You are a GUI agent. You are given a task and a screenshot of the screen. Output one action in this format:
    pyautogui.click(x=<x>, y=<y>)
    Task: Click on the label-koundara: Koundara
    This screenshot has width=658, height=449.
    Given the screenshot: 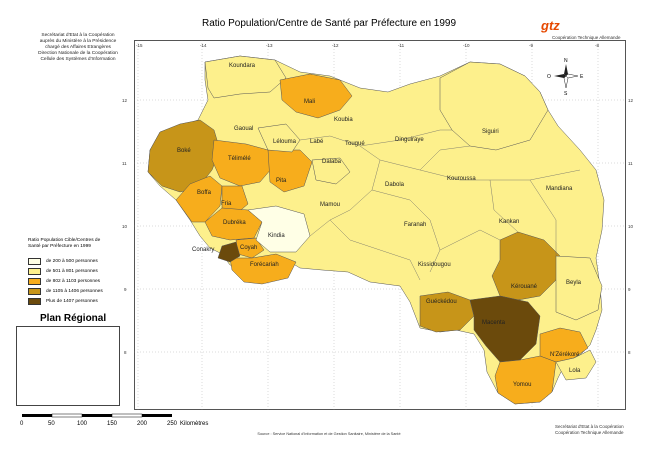 What is the action you would take?
    pyautogui.click(x=242, y=66)
    